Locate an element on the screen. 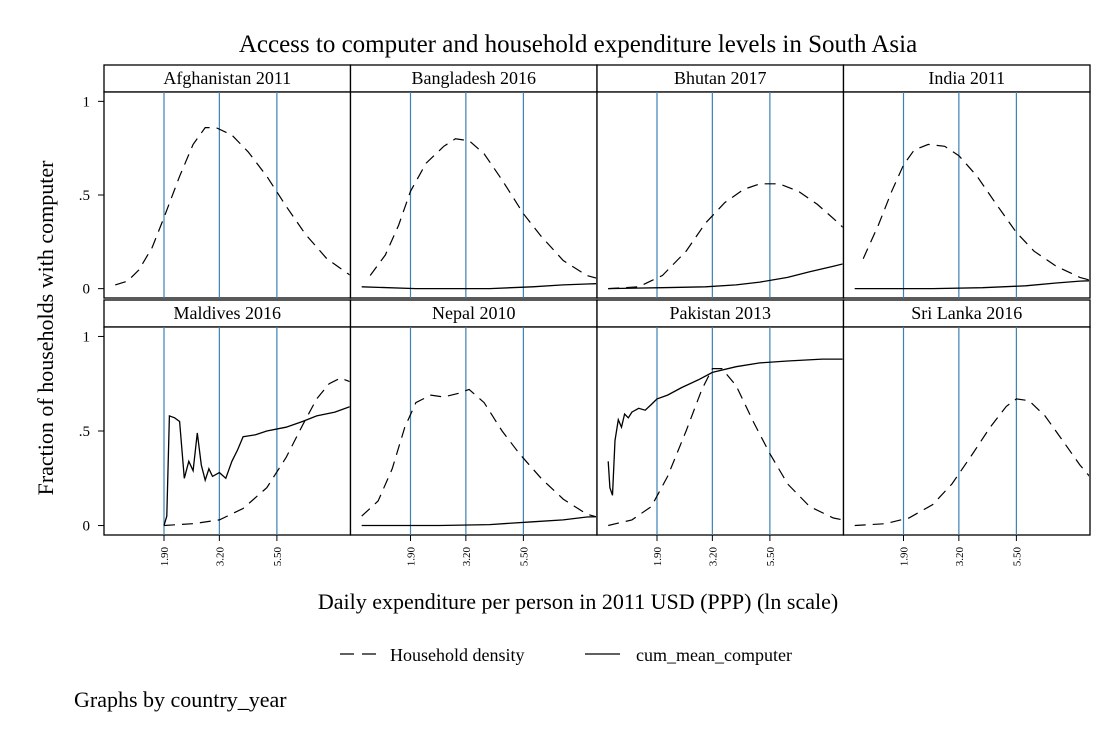 The image size is (1116, 744). panel-title: Bangladesh 2016 is located at coordinates (474, 78).